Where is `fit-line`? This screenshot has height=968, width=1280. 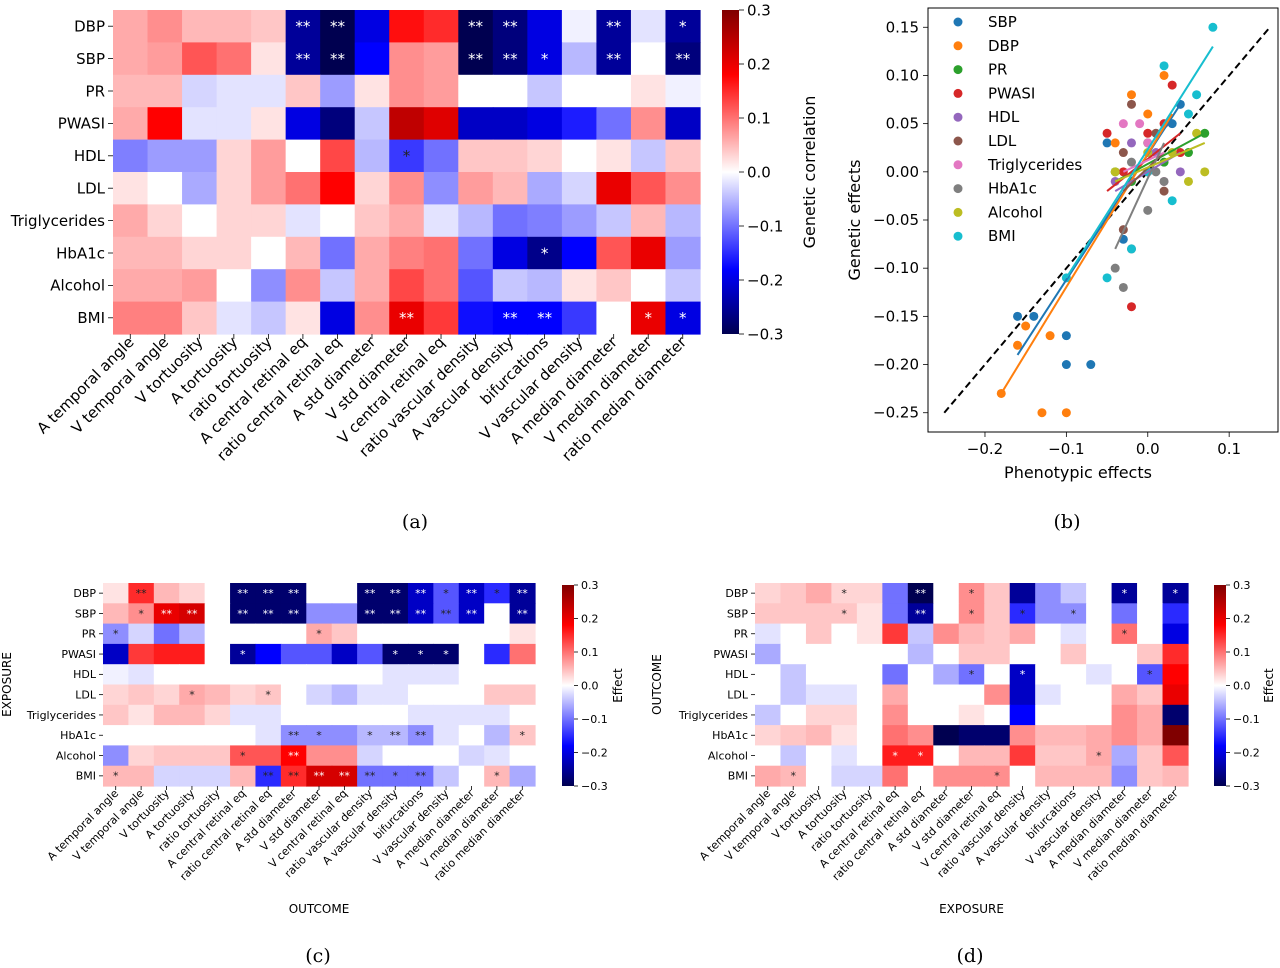
fit-line is located at coordinates (1139, 196).